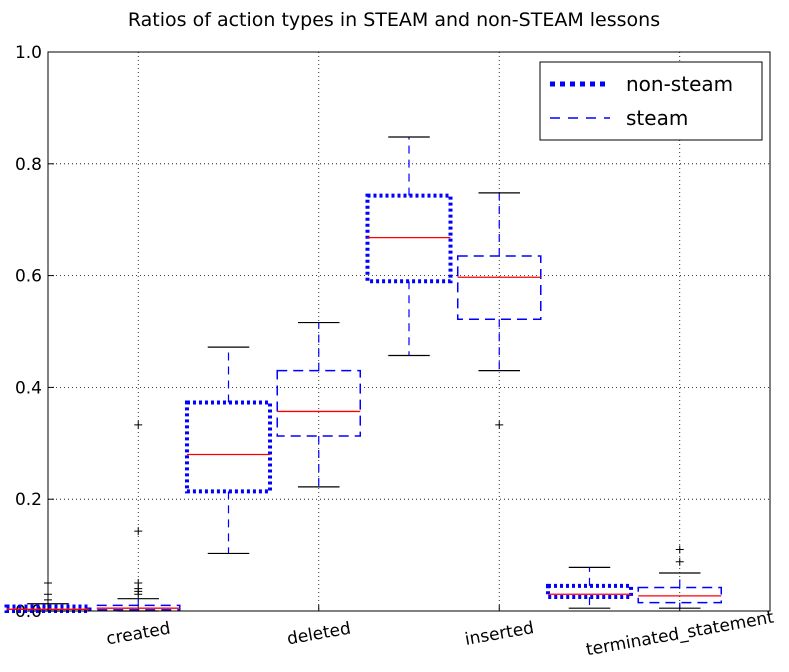  Describe the element at coordinates (651, 101) in the screenshot. I see `legend-frame` at that location.